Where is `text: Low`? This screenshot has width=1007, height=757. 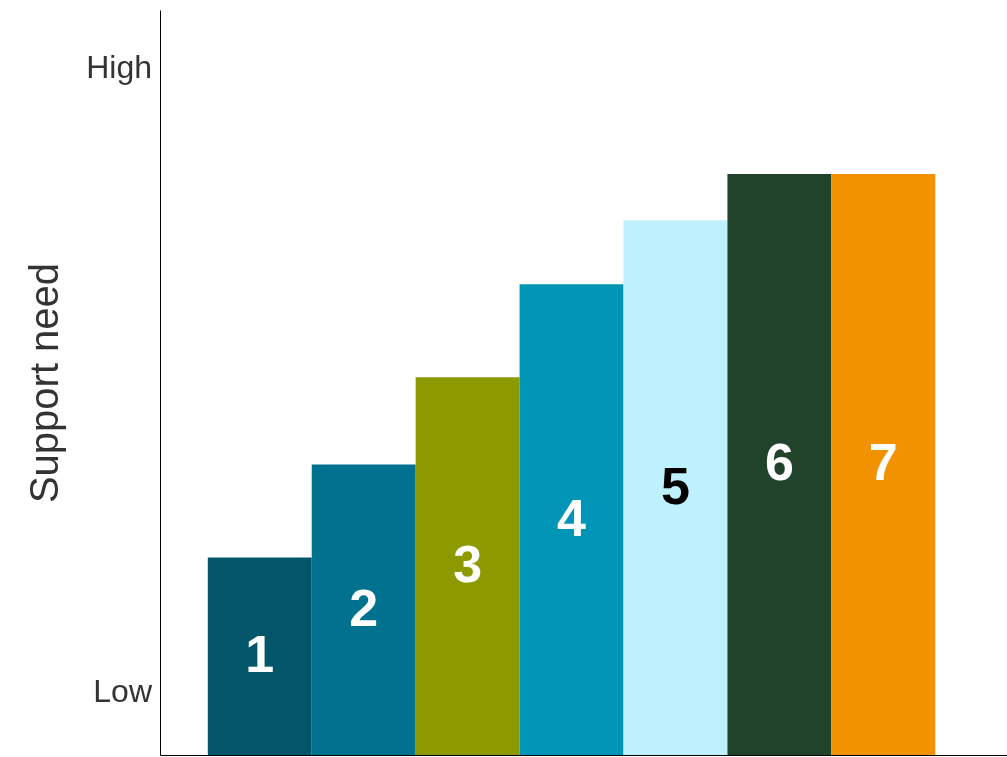
text: Low is located at coordinates (123, 691).